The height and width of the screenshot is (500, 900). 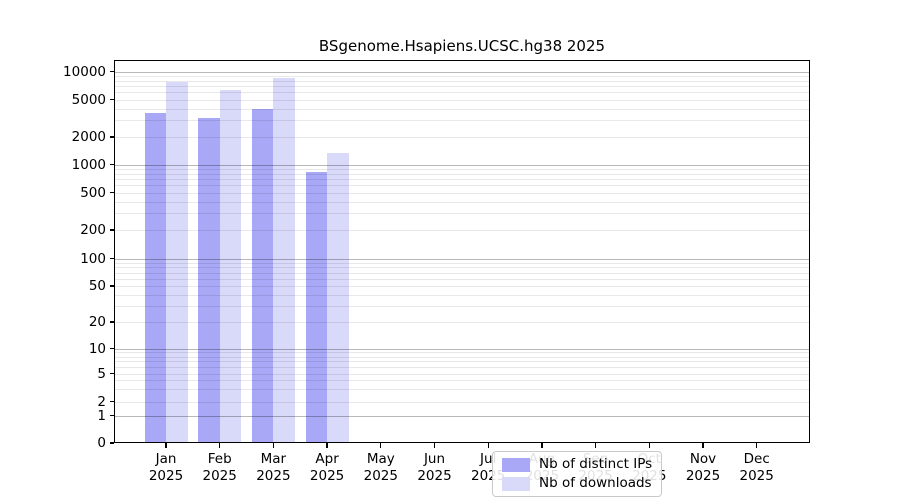 I want to click on y-tick-label-5000: 5000, so click(x=88, y=99).